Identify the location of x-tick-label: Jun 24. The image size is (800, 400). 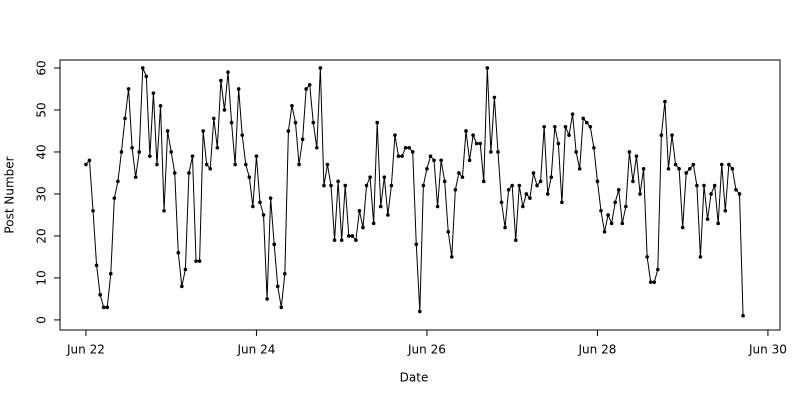
(256, 350).